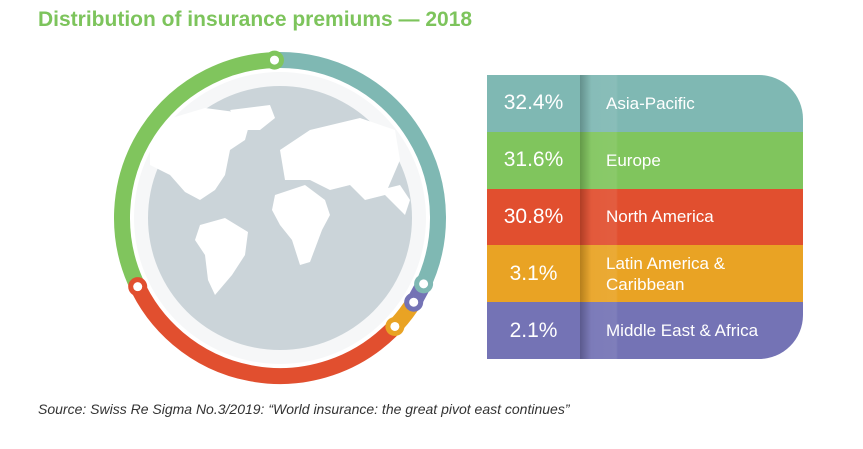  I want to click on legend-row-asia-pacific: 32.4% Asia-Pacific, so click(645, 103).